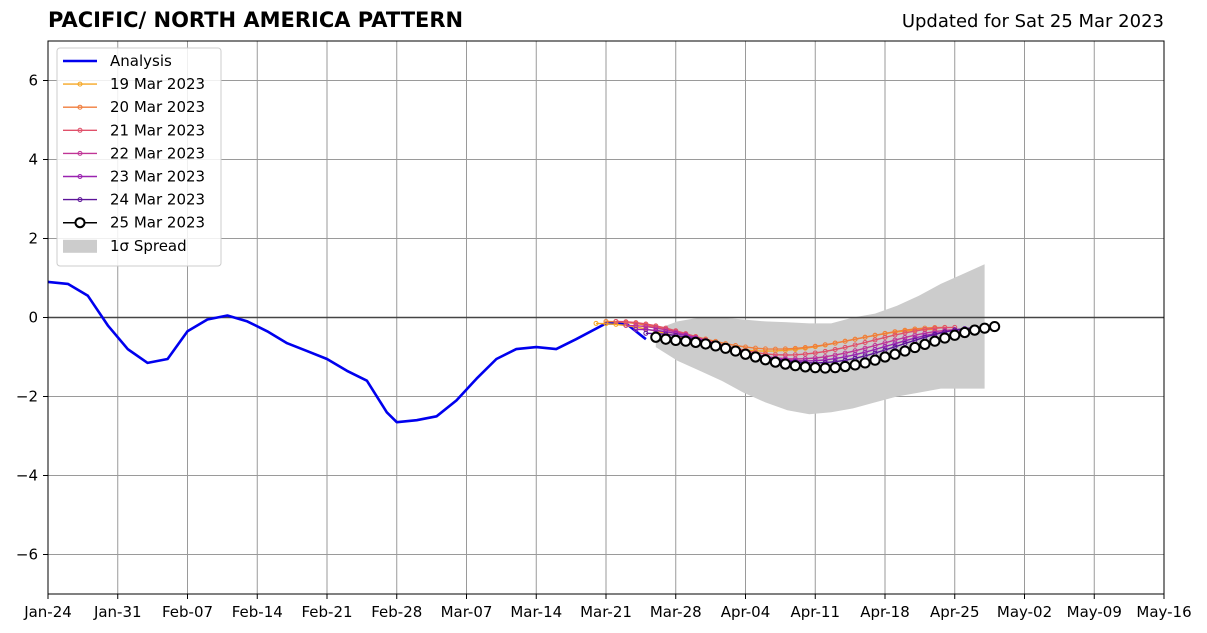 The width and height of the screenshot is (1207, 633). What do you see at coordinates (606, 612) in the screenshot?
I see `x-tick-label: Mar-21` at bounding box center [606, 612].